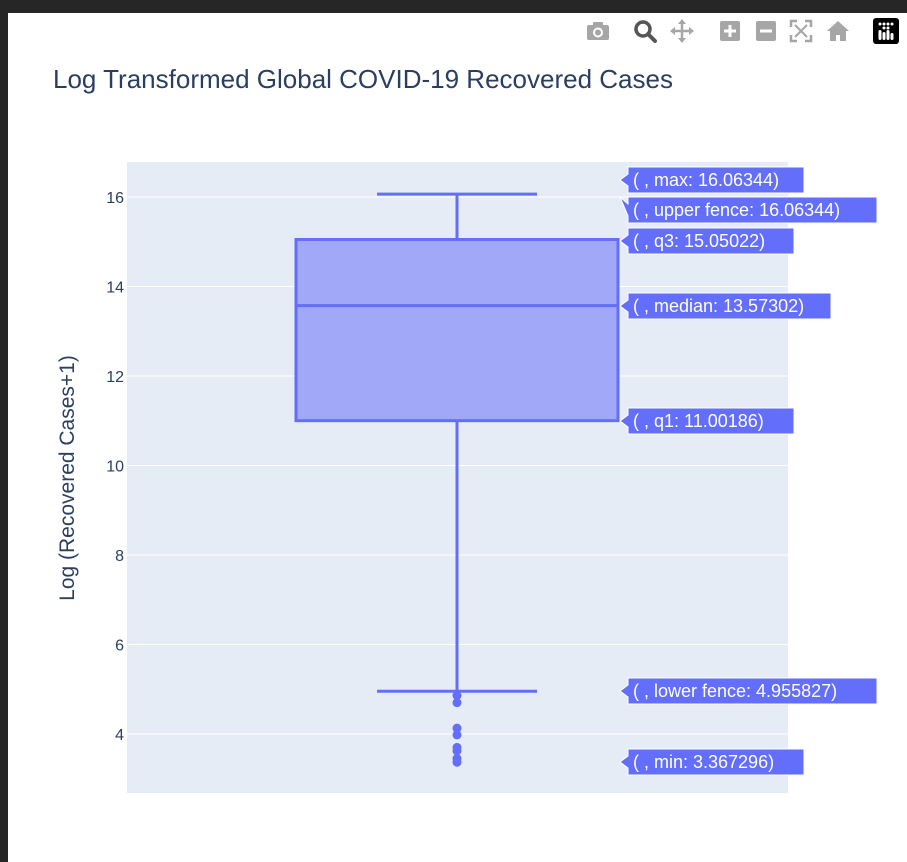 The width and height of the screenshot is (907, 862). I want to click on y-tick-label: 8, so click(119, 556).